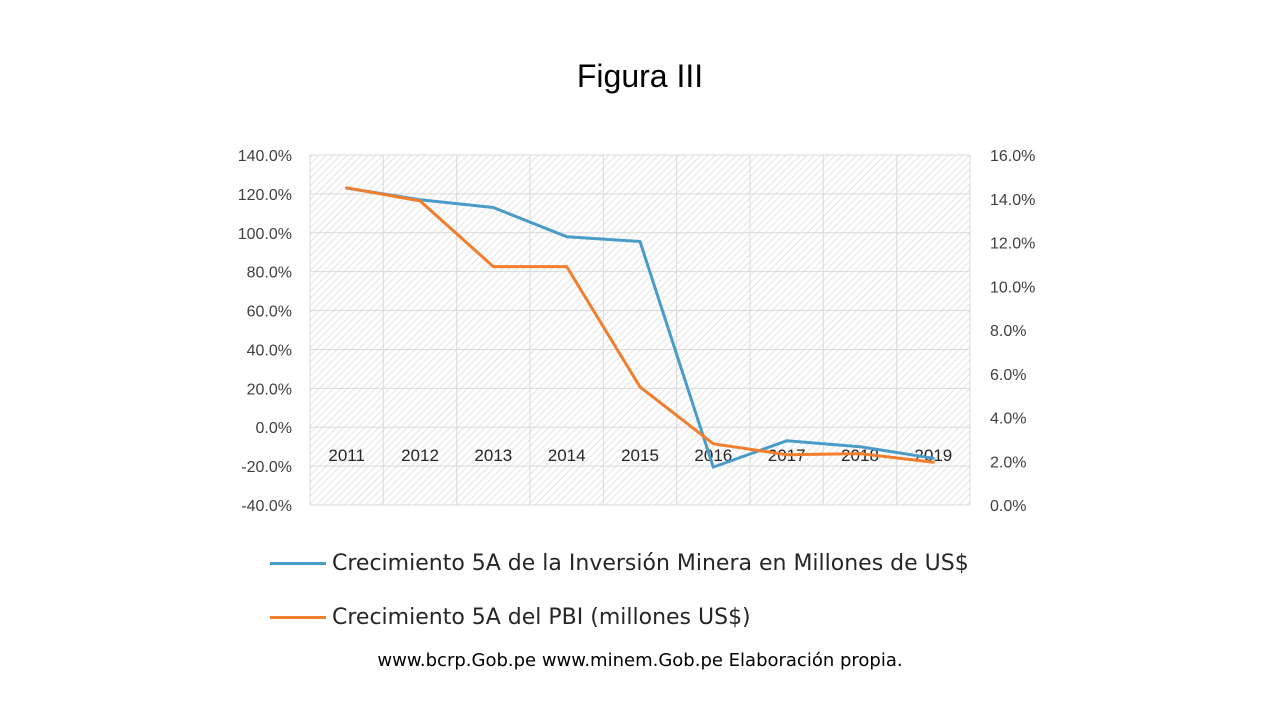 Image resolution: width=1280 pixels, height=720 pixels. What do you see at coordinates (1012, 287) in the screenshot?
I see `right-tick-label: 10.0%` at bounding box center [1012, 287].